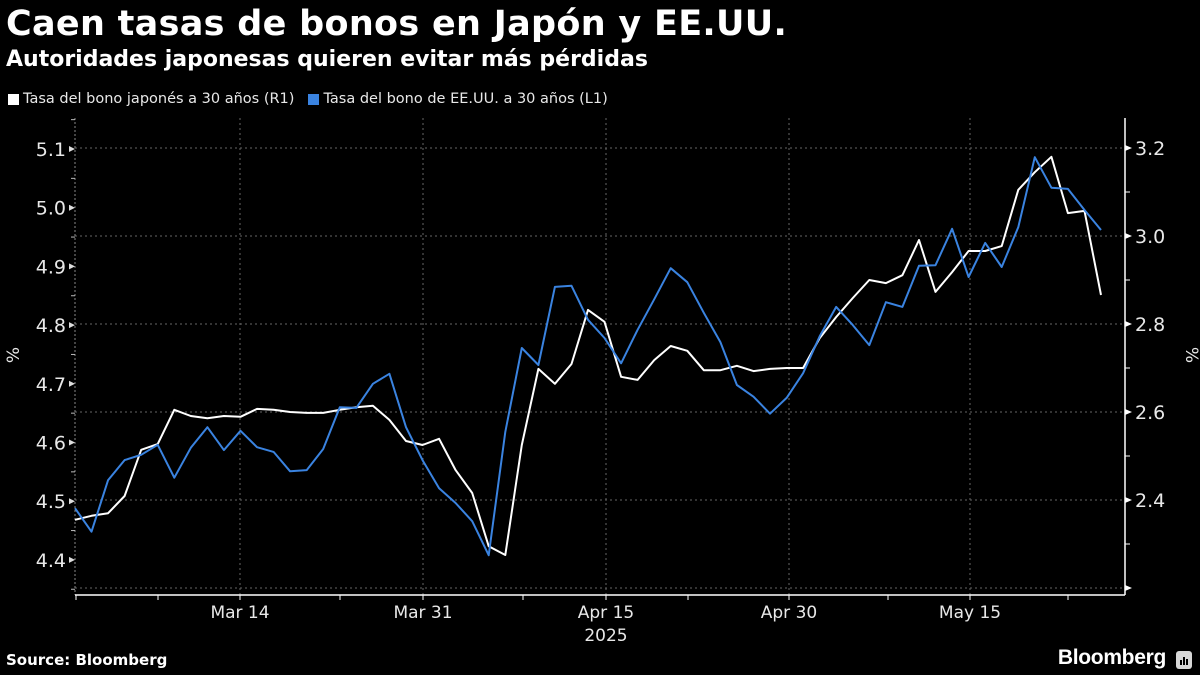  I want to click on svg-text: Mar 31, so click(422, 613).